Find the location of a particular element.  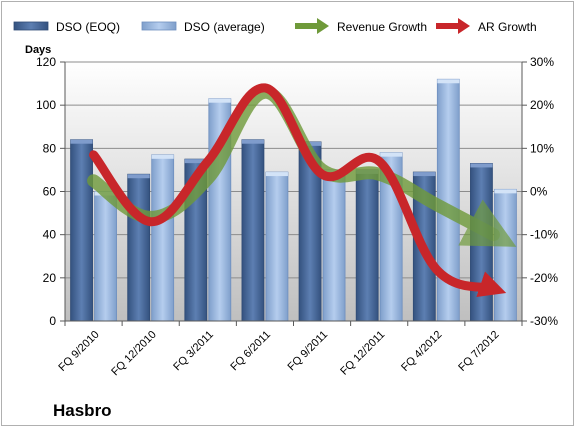

y2-tick-label: 0% is located at coordinates (539, 192).